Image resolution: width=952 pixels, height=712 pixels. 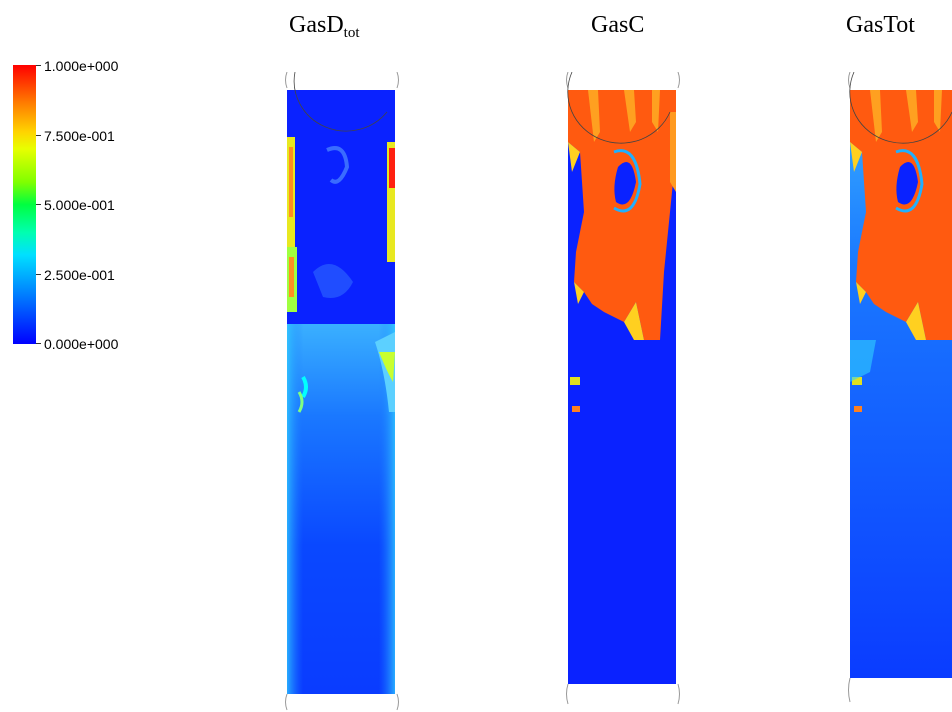 What do you see at coordinates (342, 392) in the screenshot?
I see `contour-column-gasdtot` at bounding box center [342, 392].